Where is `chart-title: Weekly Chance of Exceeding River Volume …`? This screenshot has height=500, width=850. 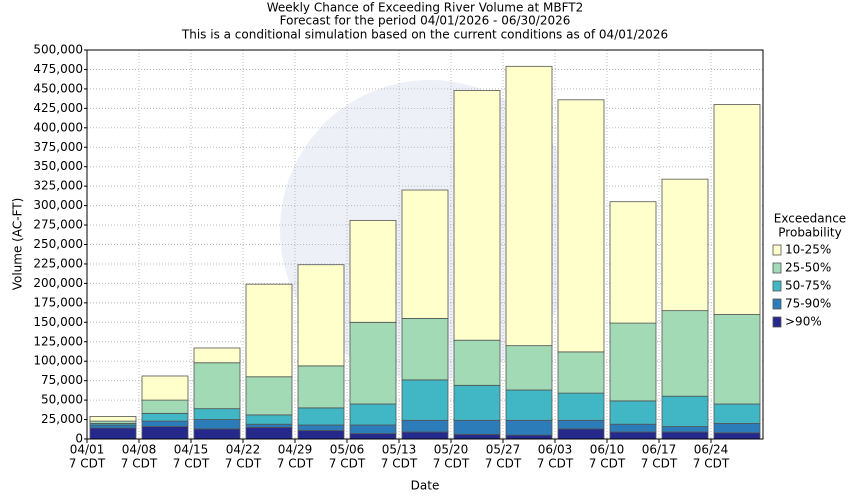
chart-title: Weekly Chance of Exceeding River Volume … is located at coordinates (425, 8).